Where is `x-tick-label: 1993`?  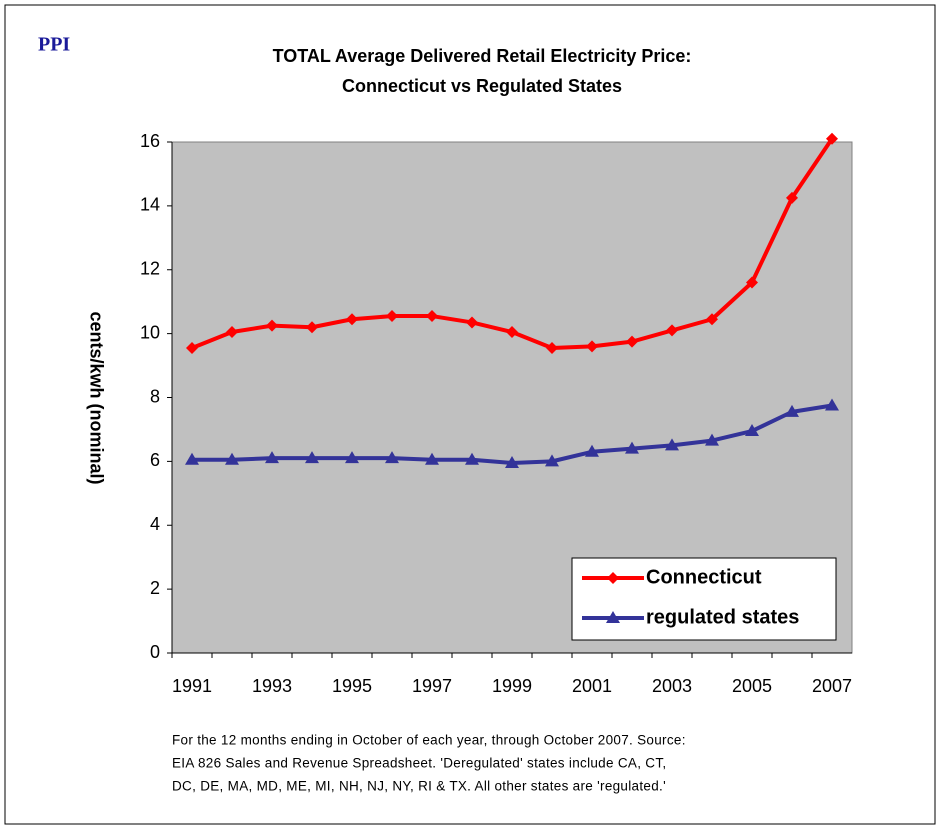
x-tick-label: 1993 is located at coordinates (272, 686).